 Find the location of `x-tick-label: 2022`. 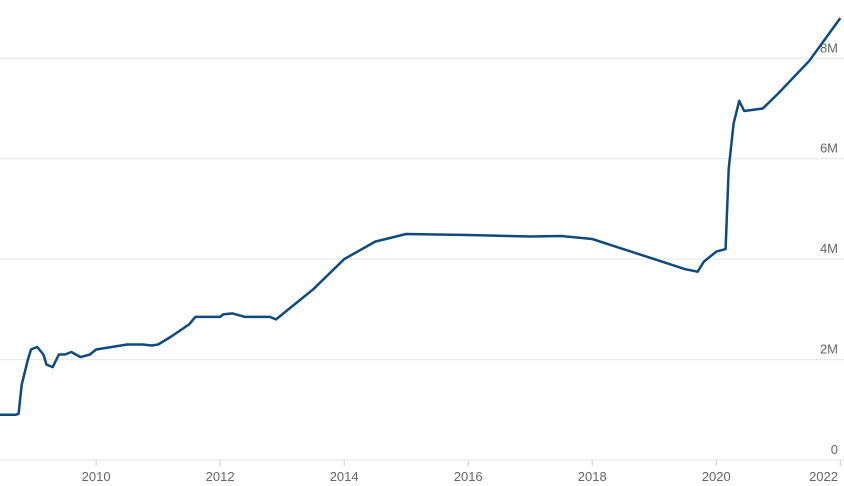

x-tick-label: 2022 is located at coordinates (823, 476).